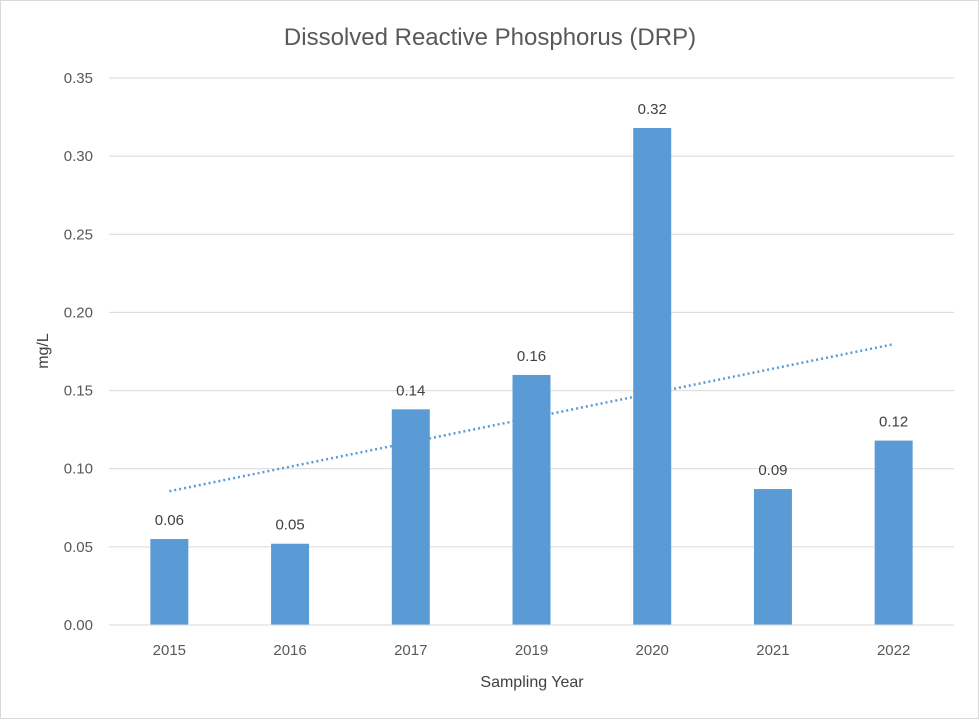 Image resolution: width=979 pixels, height=719 pixels. I want to click on data-label: 0.06, so click(169, 520).